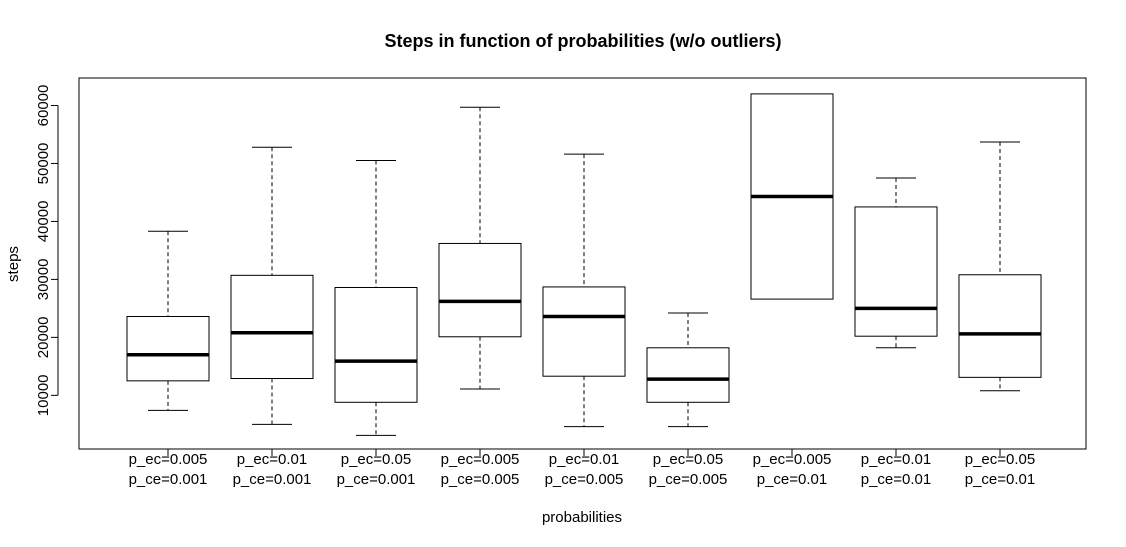  What do you see at coordinates (43, 280) in the screenshot?
I see `y-tick-label: 30000` at bounding box center [43, 280].